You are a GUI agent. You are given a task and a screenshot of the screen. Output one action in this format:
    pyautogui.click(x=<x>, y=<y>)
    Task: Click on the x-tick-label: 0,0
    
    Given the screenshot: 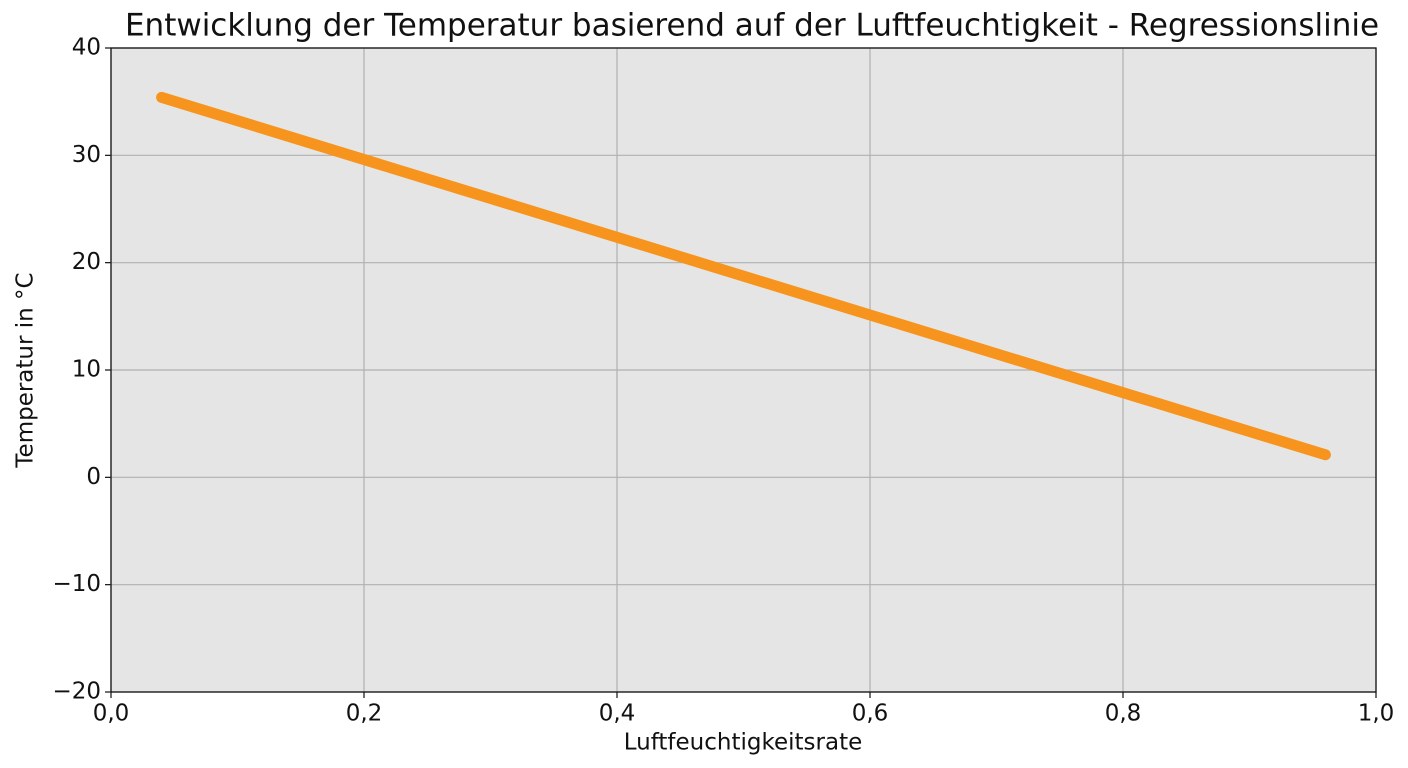 What is the action you would take?
    pyautogui.click(x=111, y=714)
    